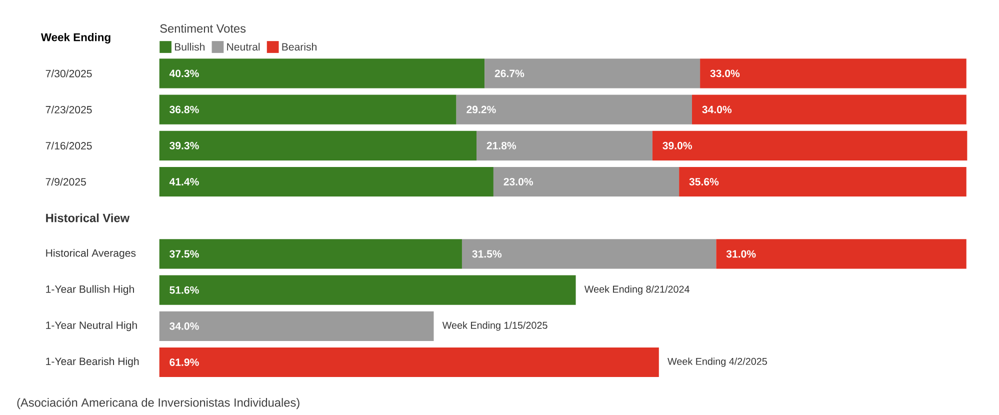  I want to click on y-tick-label: 1-Year Neutral High, so click(91, 326).